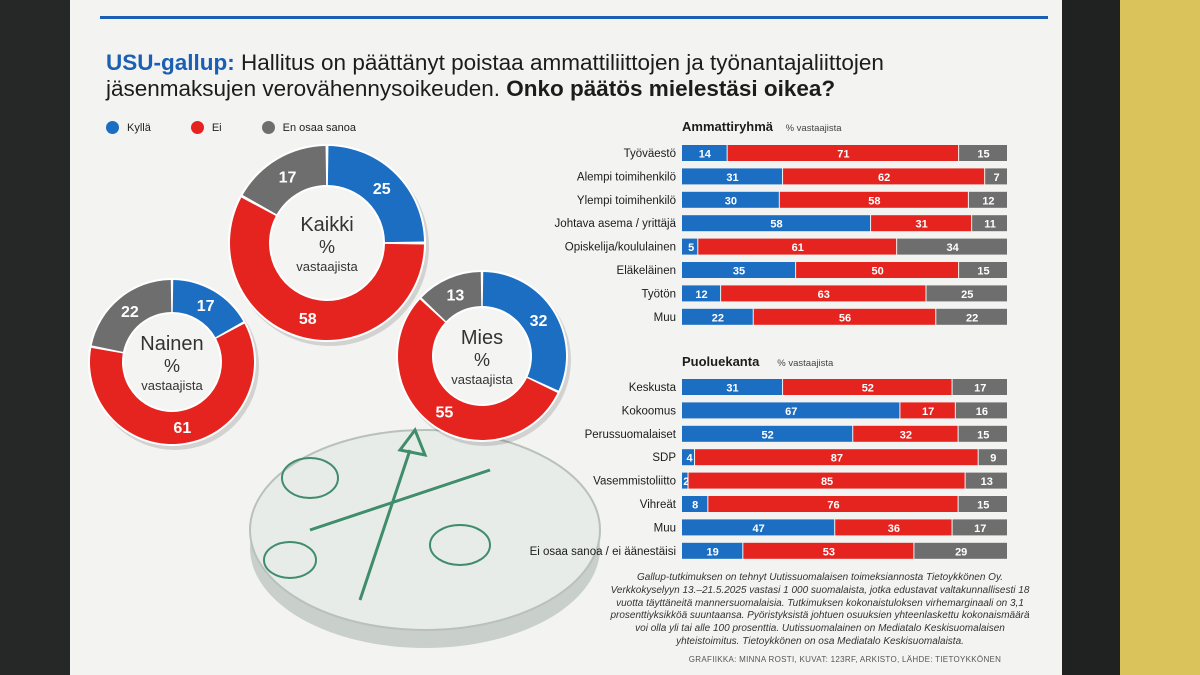 The image size is (1200, 675). Describe the element at coordinates (197, 127) in the screenshot. I see `legend-swatch-no` at that location.